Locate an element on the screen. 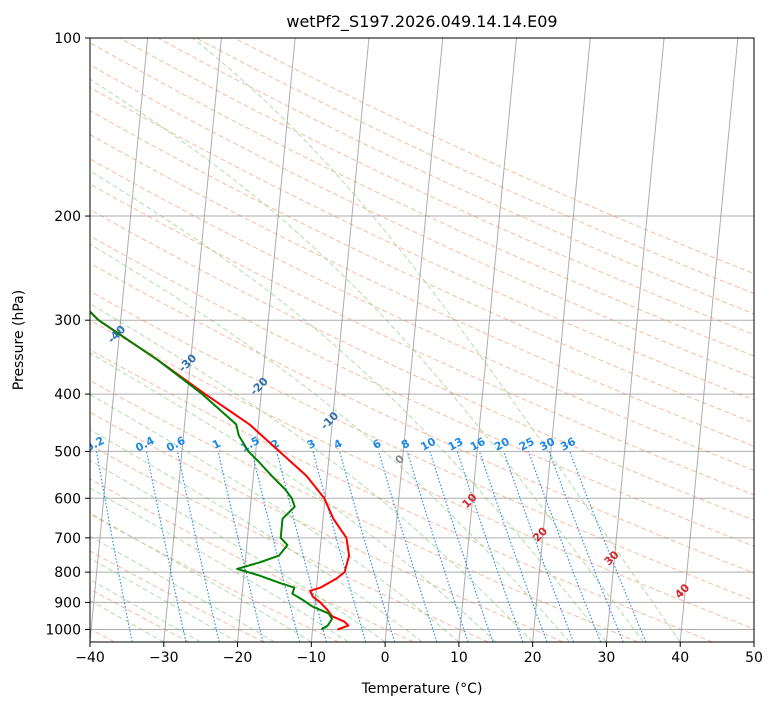 This screenshot has width=775, height=708. y-tick-label: 700 is located at coordinates (67, 539).